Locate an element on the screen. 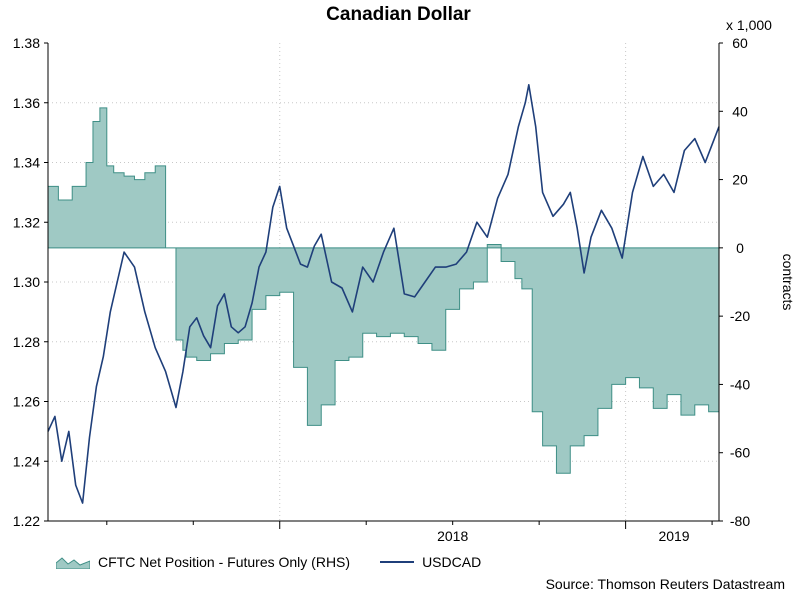 This screenshot has width=797, height=594. legend-label-usdcad: USDCAD is located at coordinates (452, 562).